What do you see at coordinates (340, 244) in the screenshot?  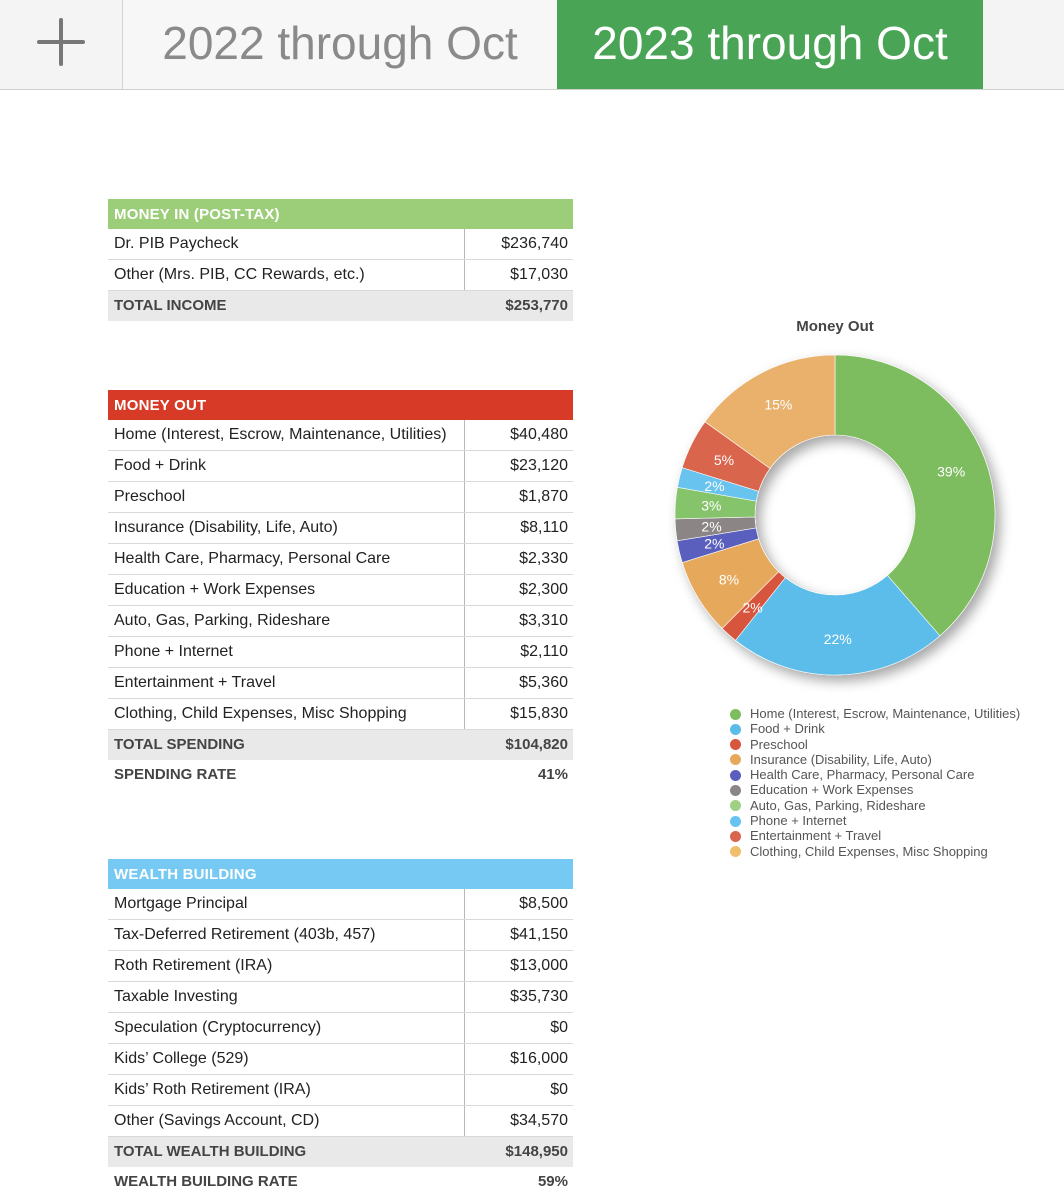 I see `money-in-row: Dr. PIB Paycheck $236,740` at bounding box center [340, 244].